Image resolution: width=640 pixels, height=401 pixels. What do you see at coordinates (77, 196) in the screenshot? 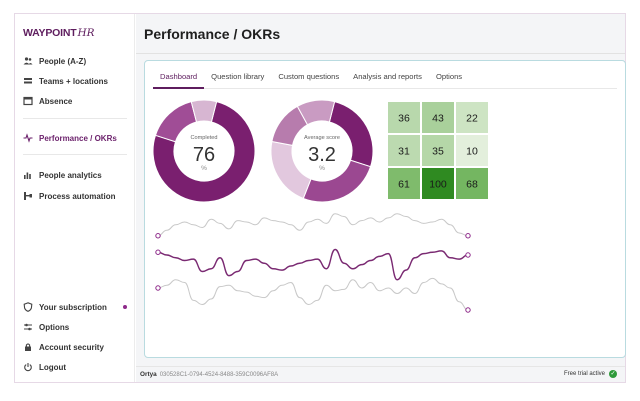
I see `sidebar-item-label: Process automation` at bounding box center [77, 196].